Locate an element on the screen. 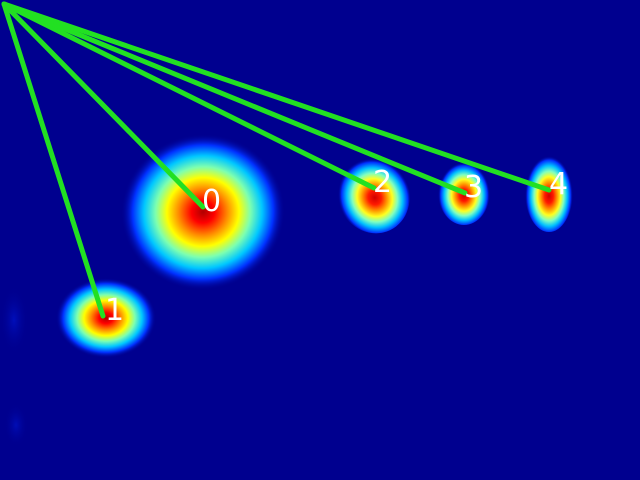 The width and height of the screenshot is (640, 480). blob-label-2: 2 is located at coordinates (382, 182).